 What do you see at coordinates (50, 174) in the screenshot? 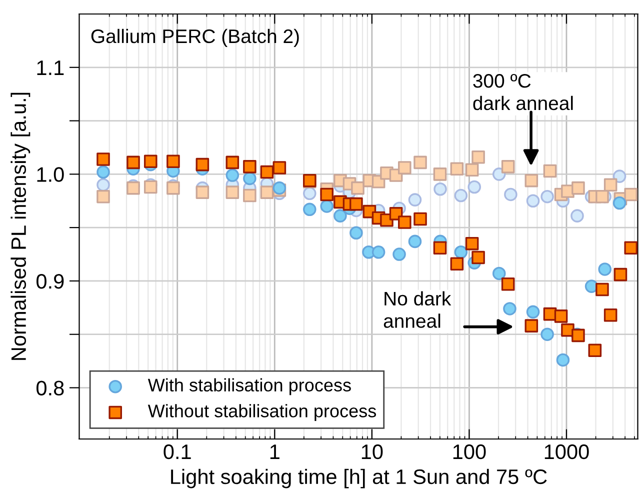
I see `y-tick-label: 1.0` at bounding box center [50, 174].